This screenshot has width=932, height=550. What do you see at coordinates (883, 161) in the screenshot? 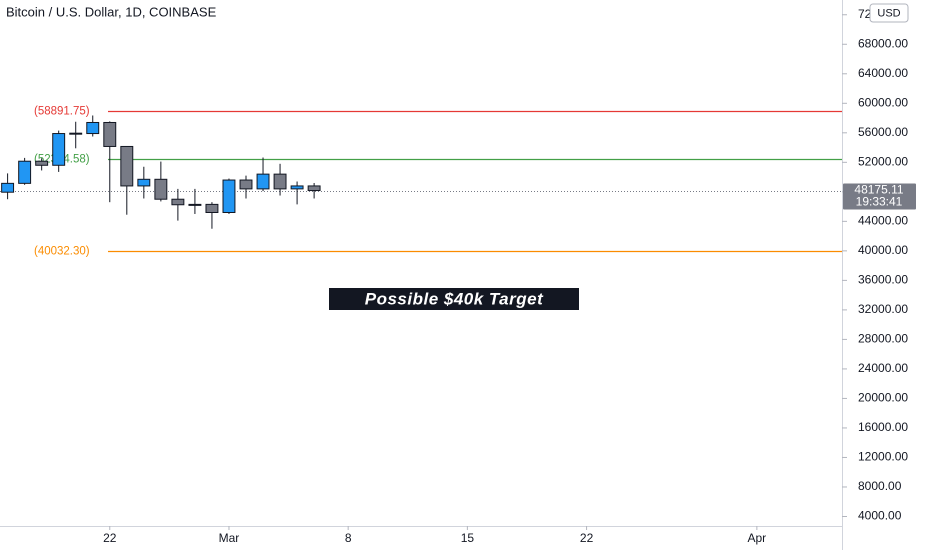
I see `y-tick-label: 52000.00` at bounding box center [883, 161].